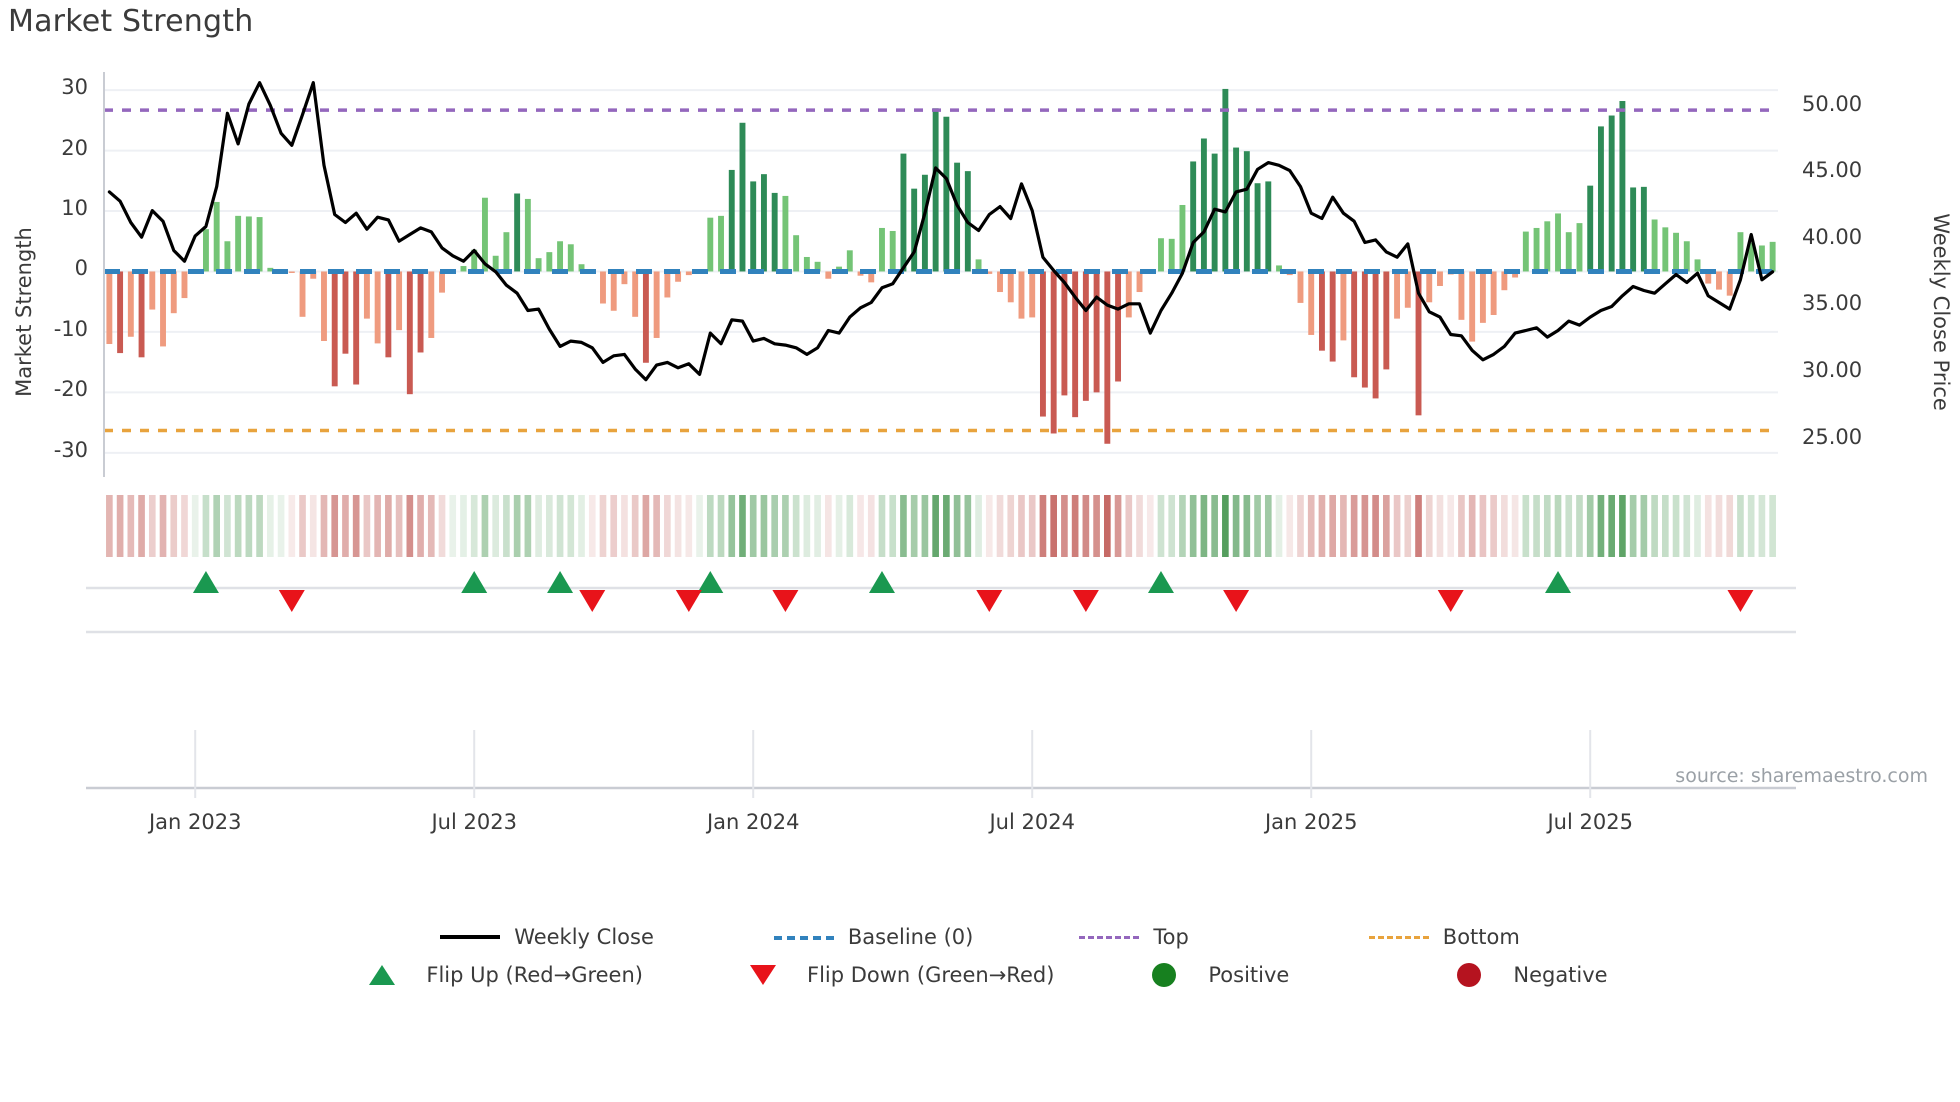  Describe the element at coordinates (497, 975) in the screenshot. I see `legend-item-flip-up-red-green: Flip Up (Red→Green)` at that location.